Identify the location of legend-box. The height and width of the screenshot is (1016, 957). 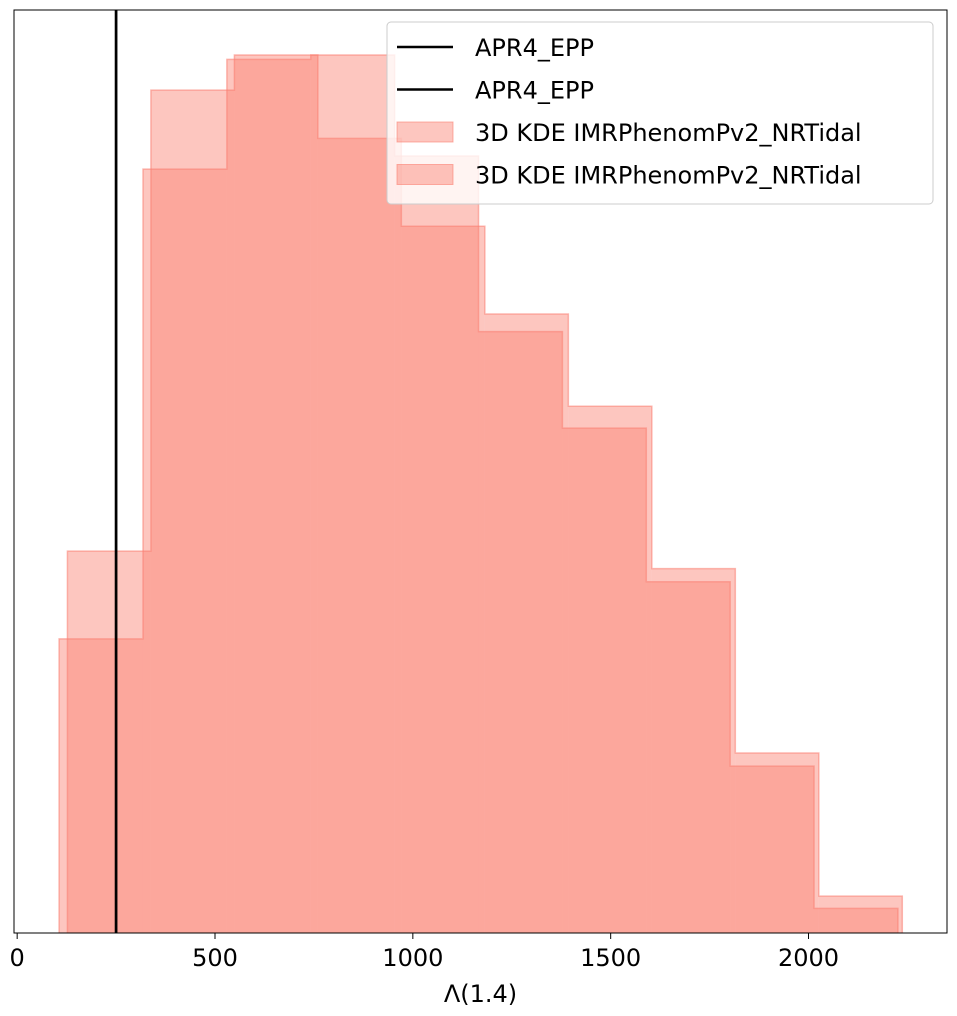
(660, 113).